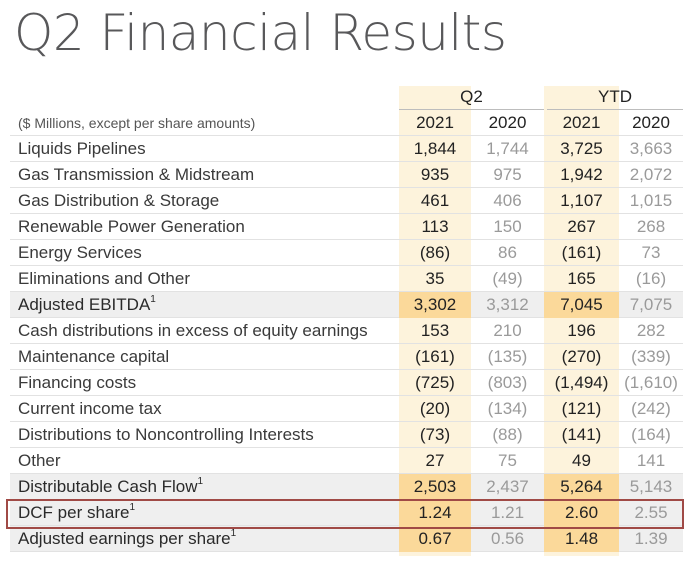  Describe the element at coordinates (581, 278) in the screenshot. I see `value-cell: 165` at that location.